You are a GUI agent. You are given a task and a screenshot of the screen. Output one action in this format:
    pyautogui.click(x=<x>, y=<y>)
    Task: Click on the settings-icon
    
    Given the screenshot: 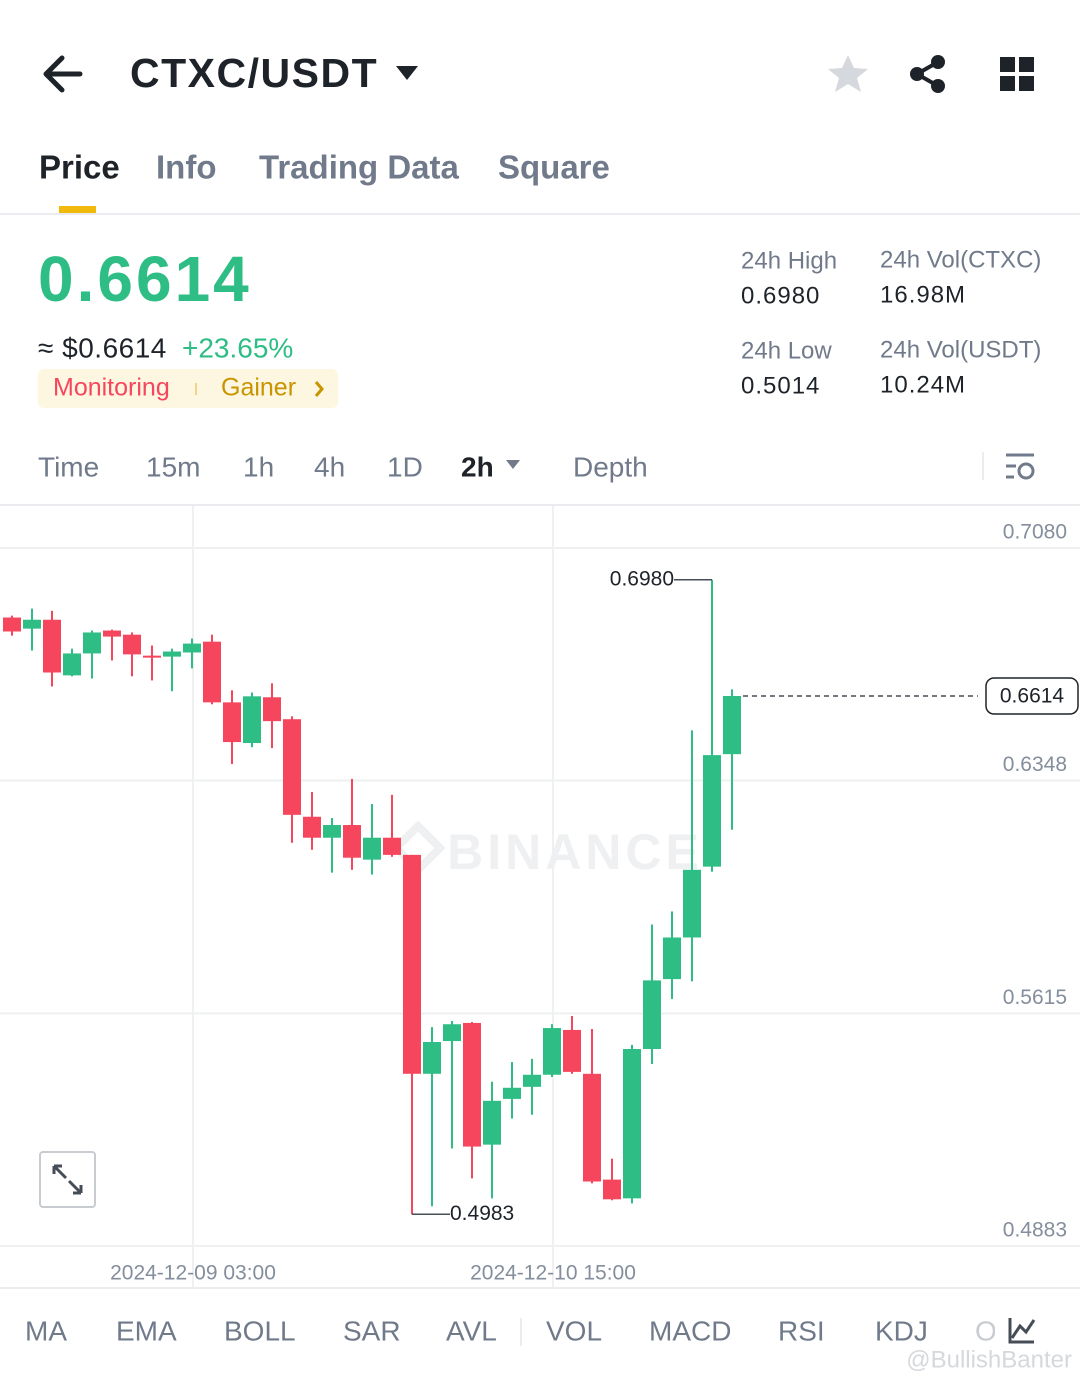 What is the action you would take?
    pyautogui.click(x=1026, y=471)
    